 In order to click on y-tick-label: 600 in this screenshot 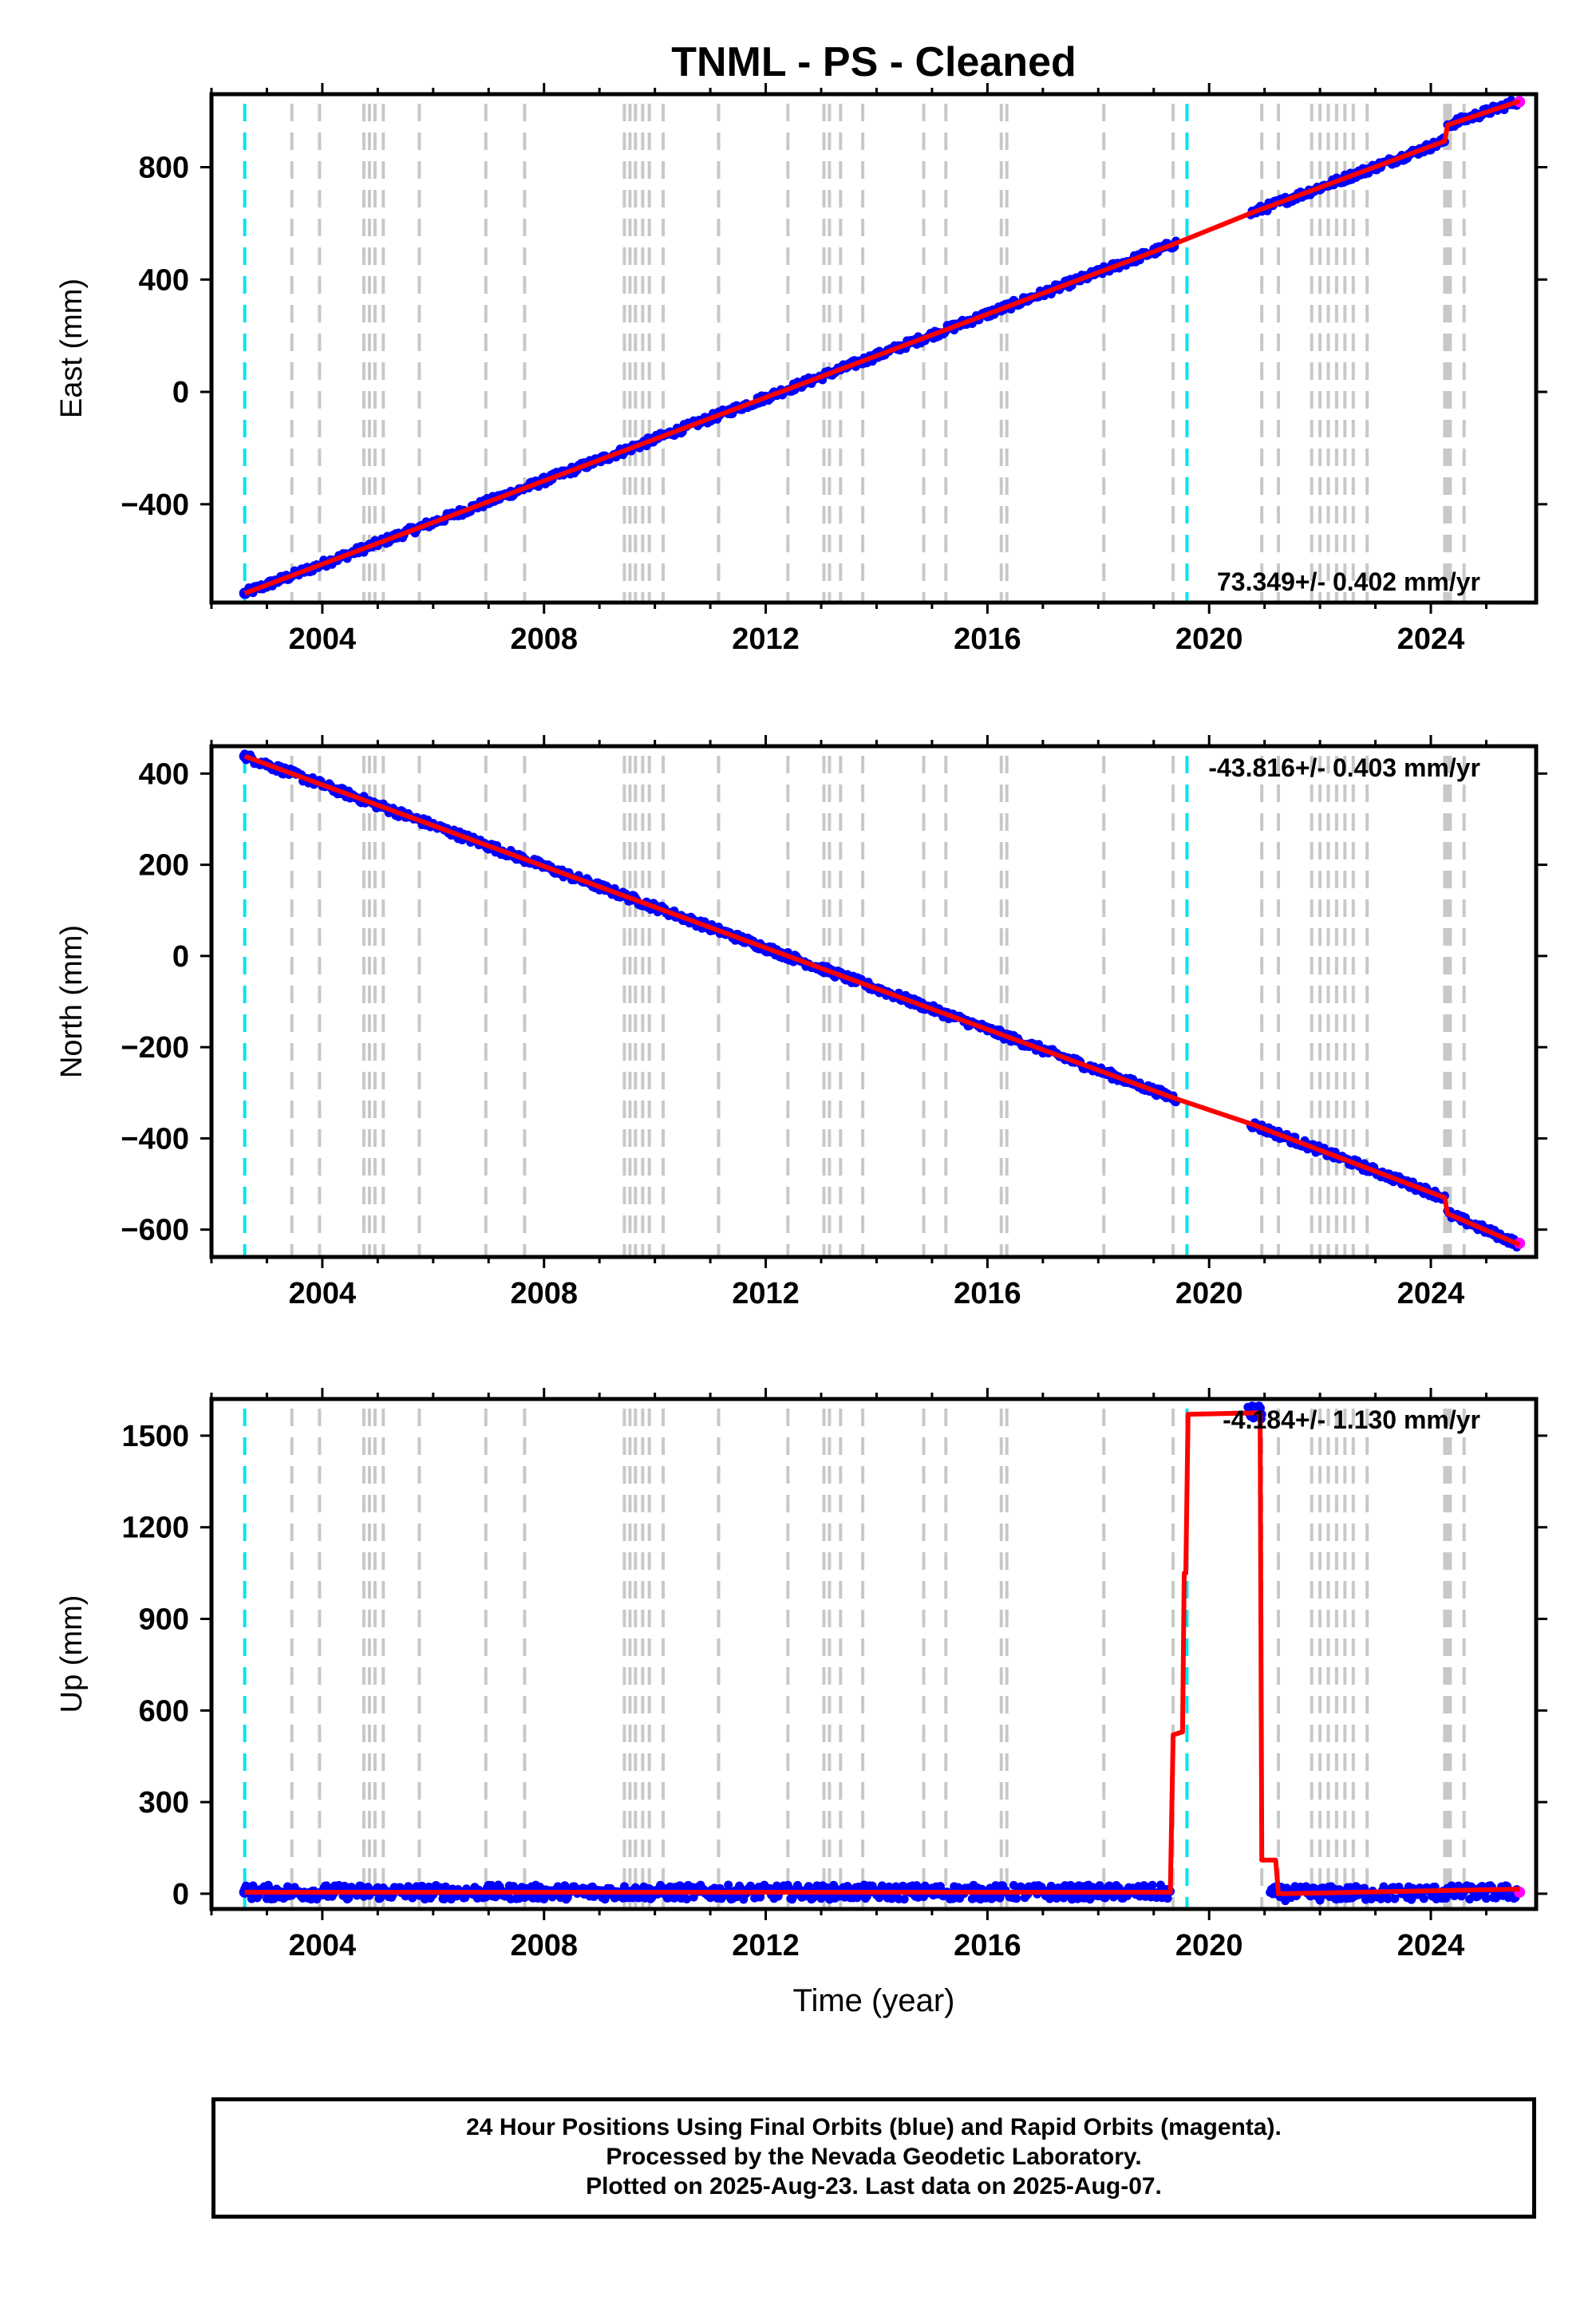, I will do `click(164, 1711)`.